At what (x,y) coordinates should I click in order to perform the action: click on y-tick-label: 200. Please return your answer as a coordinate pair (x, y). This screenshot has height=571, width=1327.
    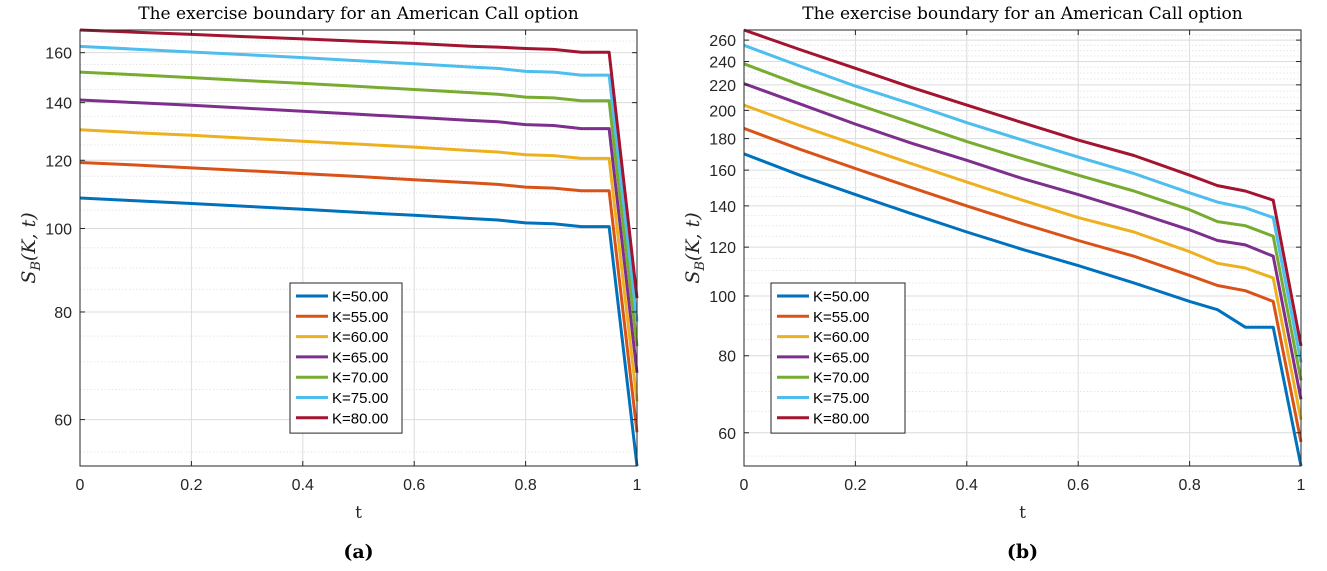
    Looking at the image, I should click on (722, 111).